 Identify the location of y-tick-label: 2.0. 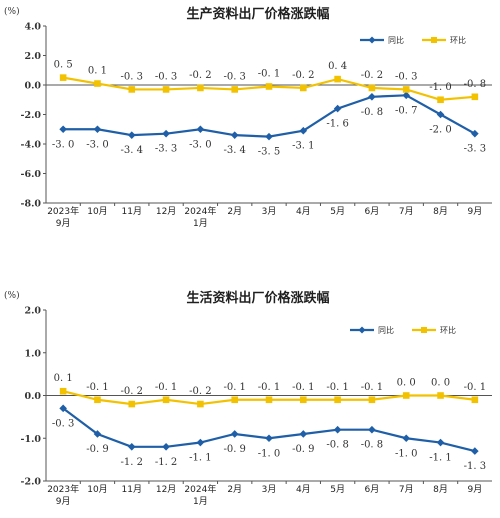
(32, 56).